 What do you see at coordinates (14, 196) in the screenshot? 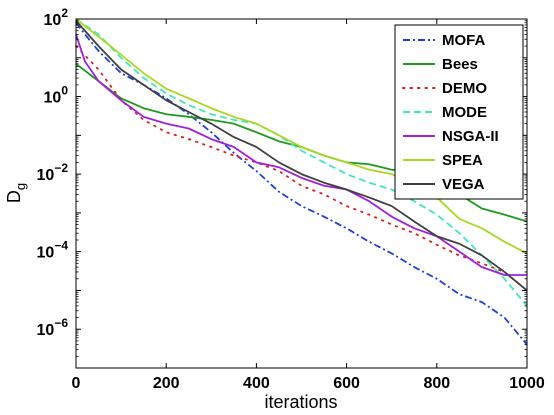
I see `y-axis-label-main: D` at bounding box center [14, 196].